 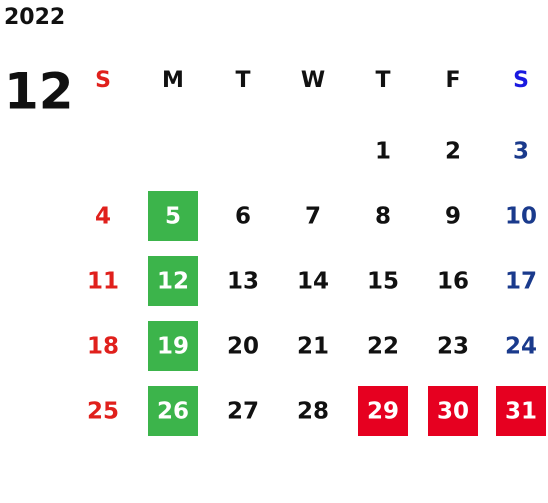 What do you see at coordinates (34, 17) in the screenshot?
I see `year: 2022` at bounding box center [34, 17].